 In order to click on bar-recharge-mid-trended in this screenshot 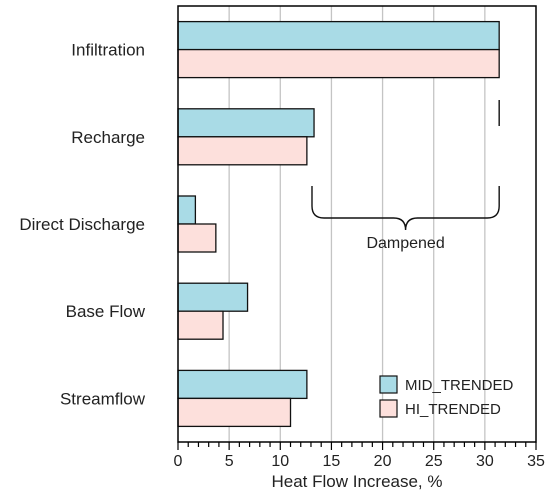, I will do `click(246, 123)`.